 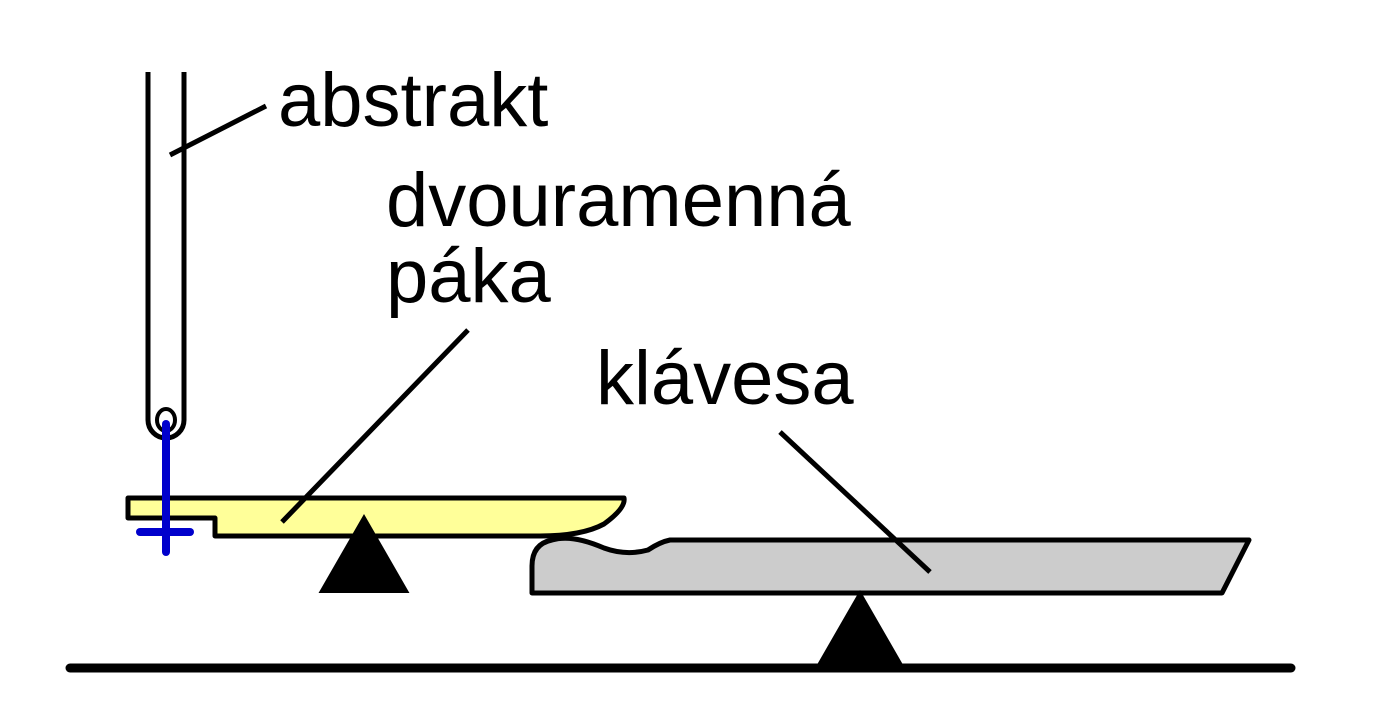 What do you see at coordinates (218, 130) in the screenshot?
I see `abstract-leader-line` at bounding box center [218, 130].